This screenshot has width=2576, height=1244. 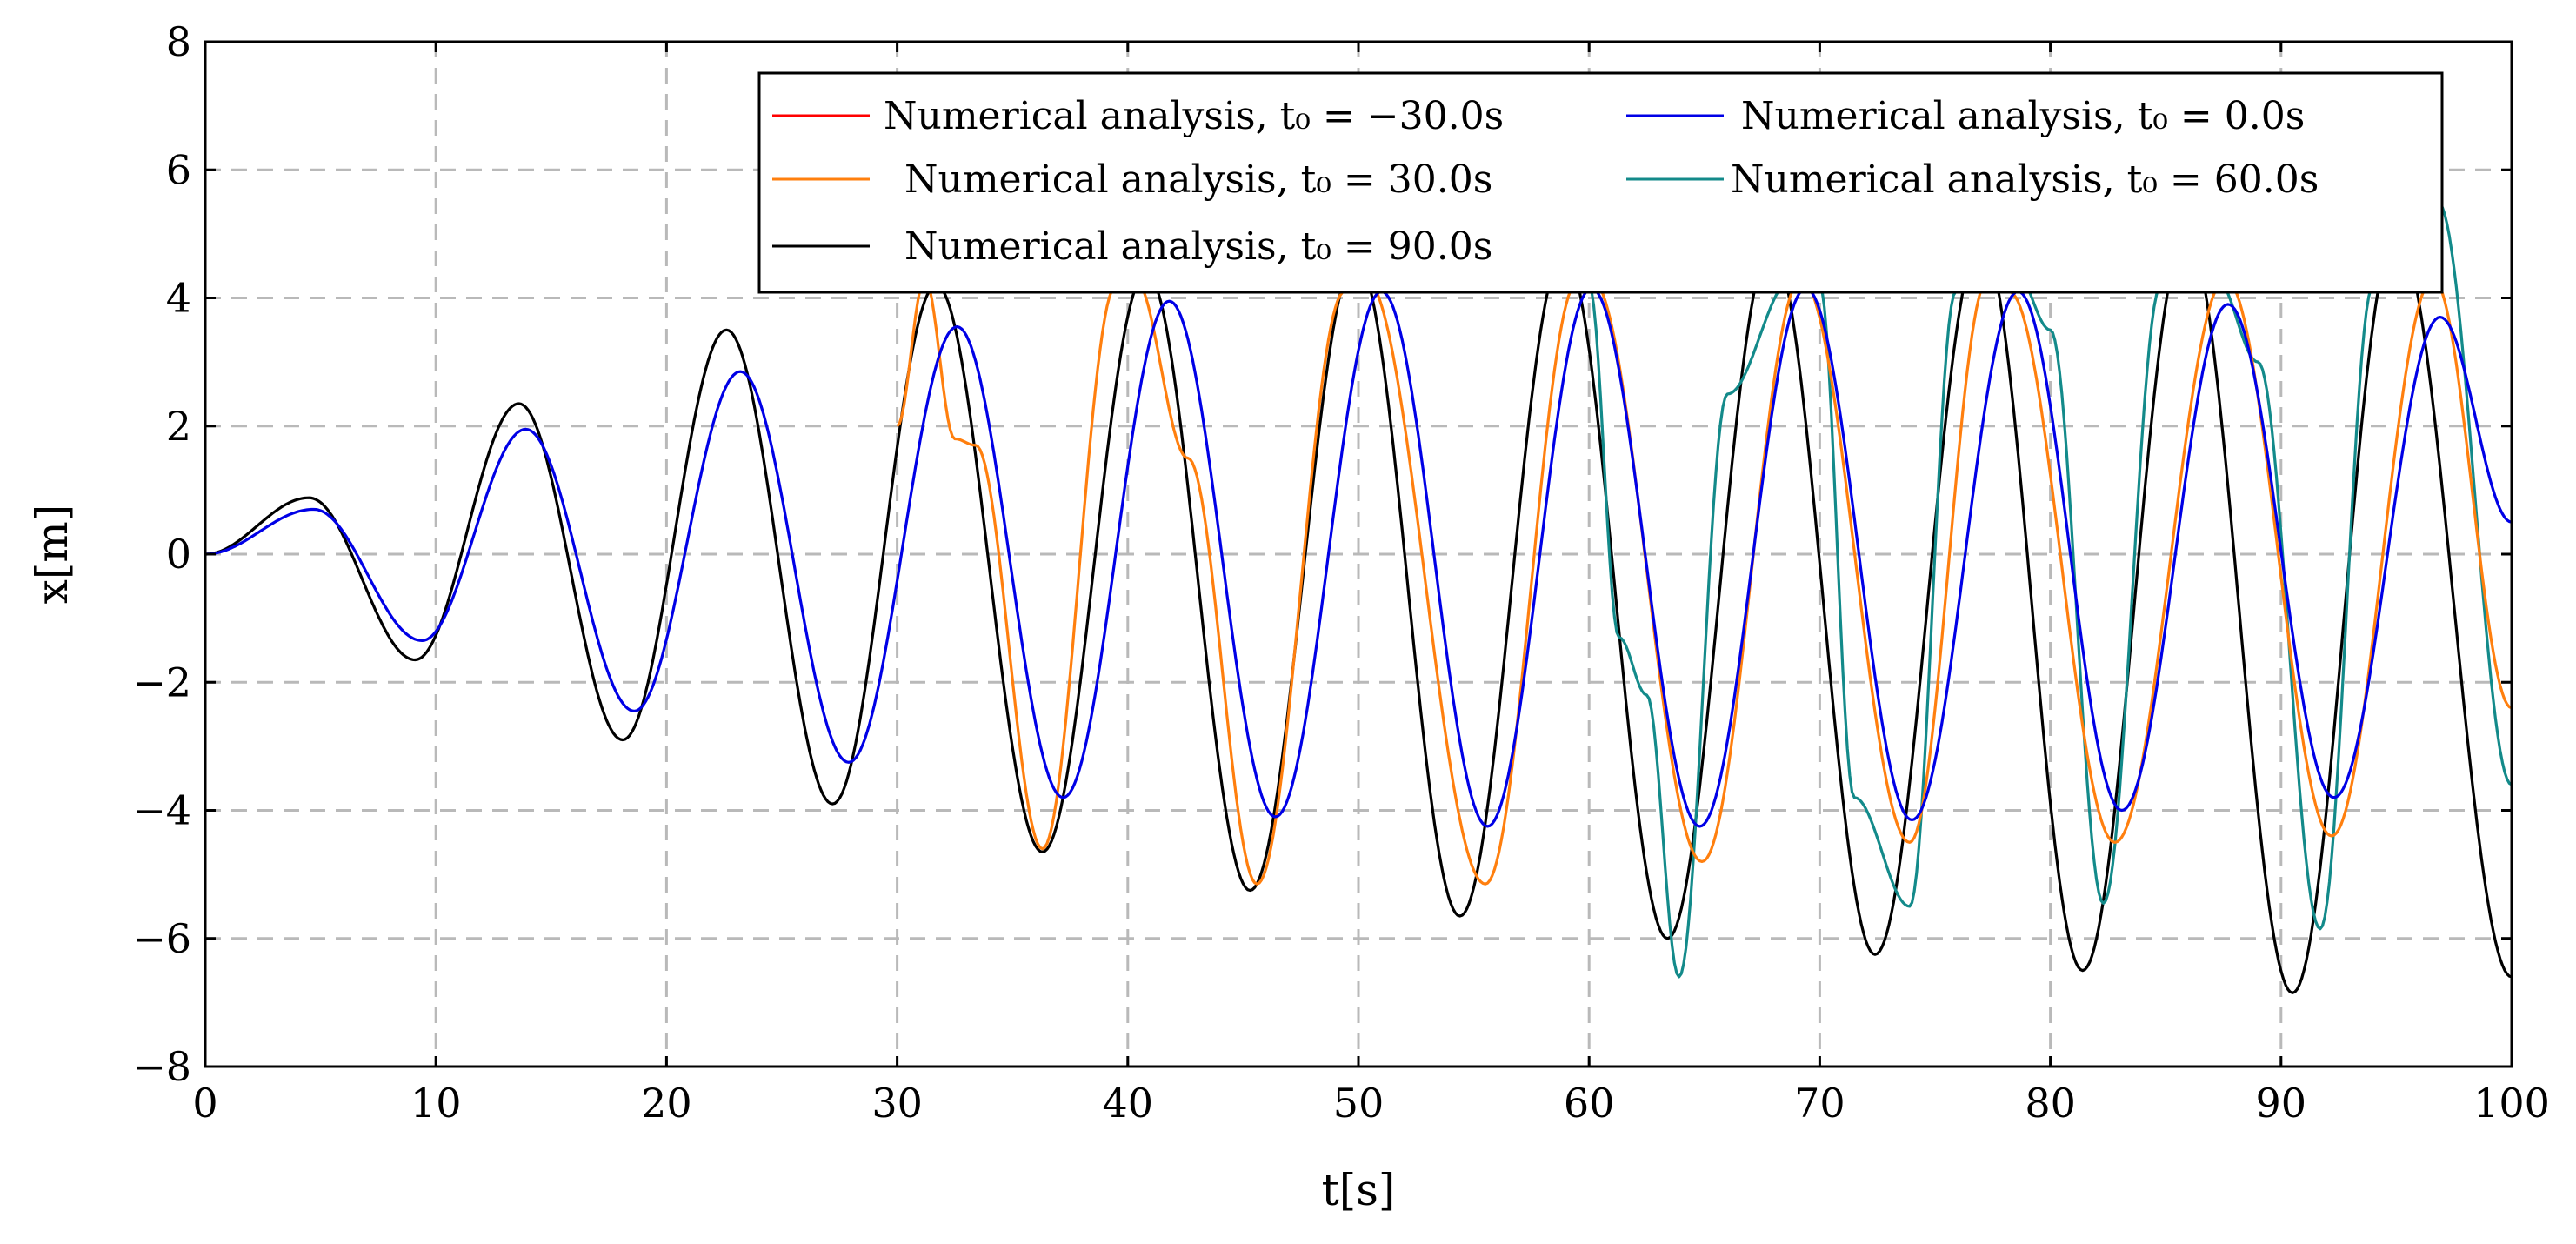 I want to click on y-axis-label-text: x[m], so click(x=52, y=555).